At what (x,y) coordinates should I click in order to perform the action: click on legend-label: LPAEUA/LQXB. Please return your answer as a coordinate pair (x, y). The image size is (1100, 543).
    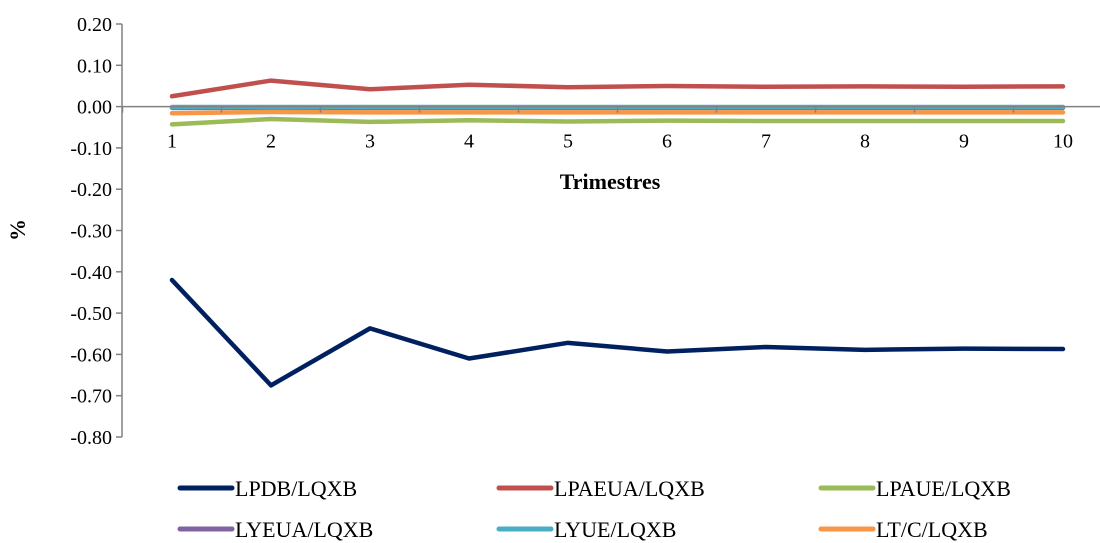
    Looking at the image, I should click on (629, 488).